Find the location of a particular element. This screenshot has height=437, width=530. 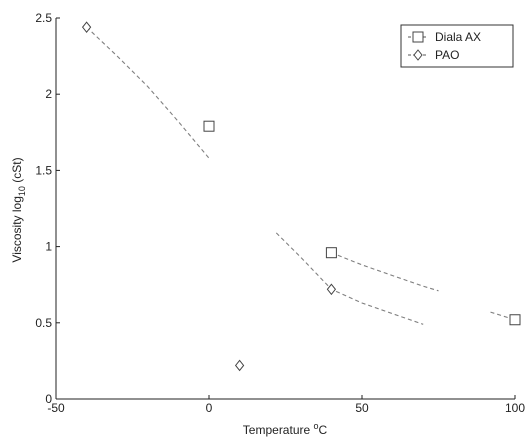

y-tick-label: 1 is located at coordinates (48, 247).